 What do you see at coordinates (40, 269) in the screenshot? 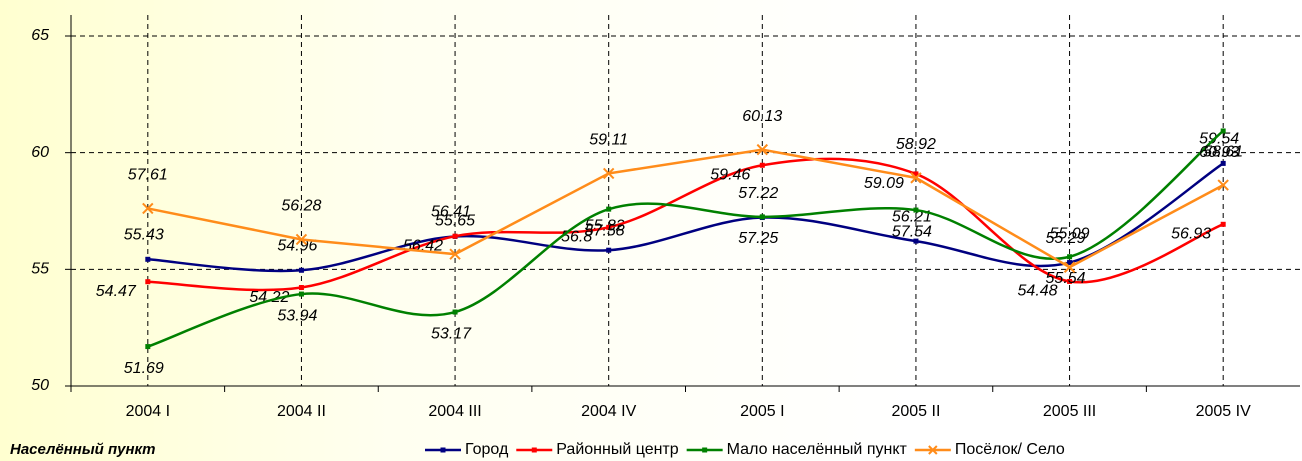
I see `y-tick-label: 55` at bounding box center [40, 269].